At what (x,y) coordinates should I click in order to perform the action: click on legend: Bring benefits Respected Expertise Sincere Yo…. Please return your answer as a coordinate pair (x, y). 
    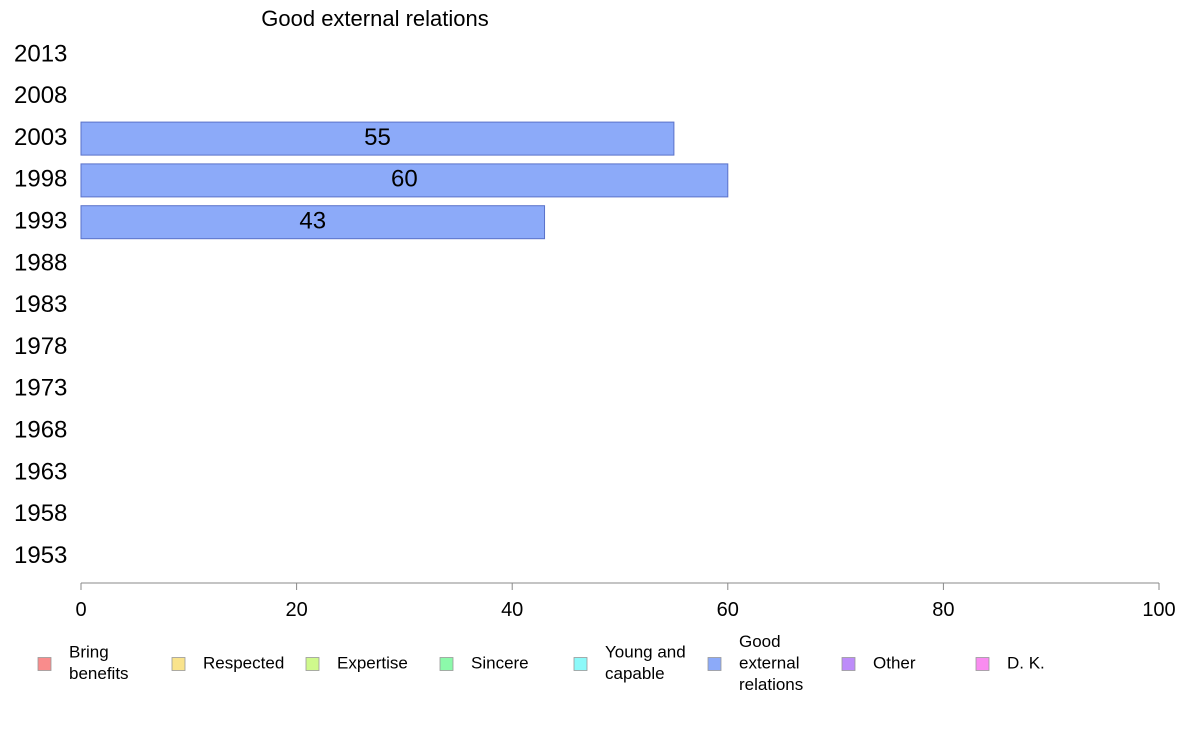
    Looking at the image, I should click on (541, 663).